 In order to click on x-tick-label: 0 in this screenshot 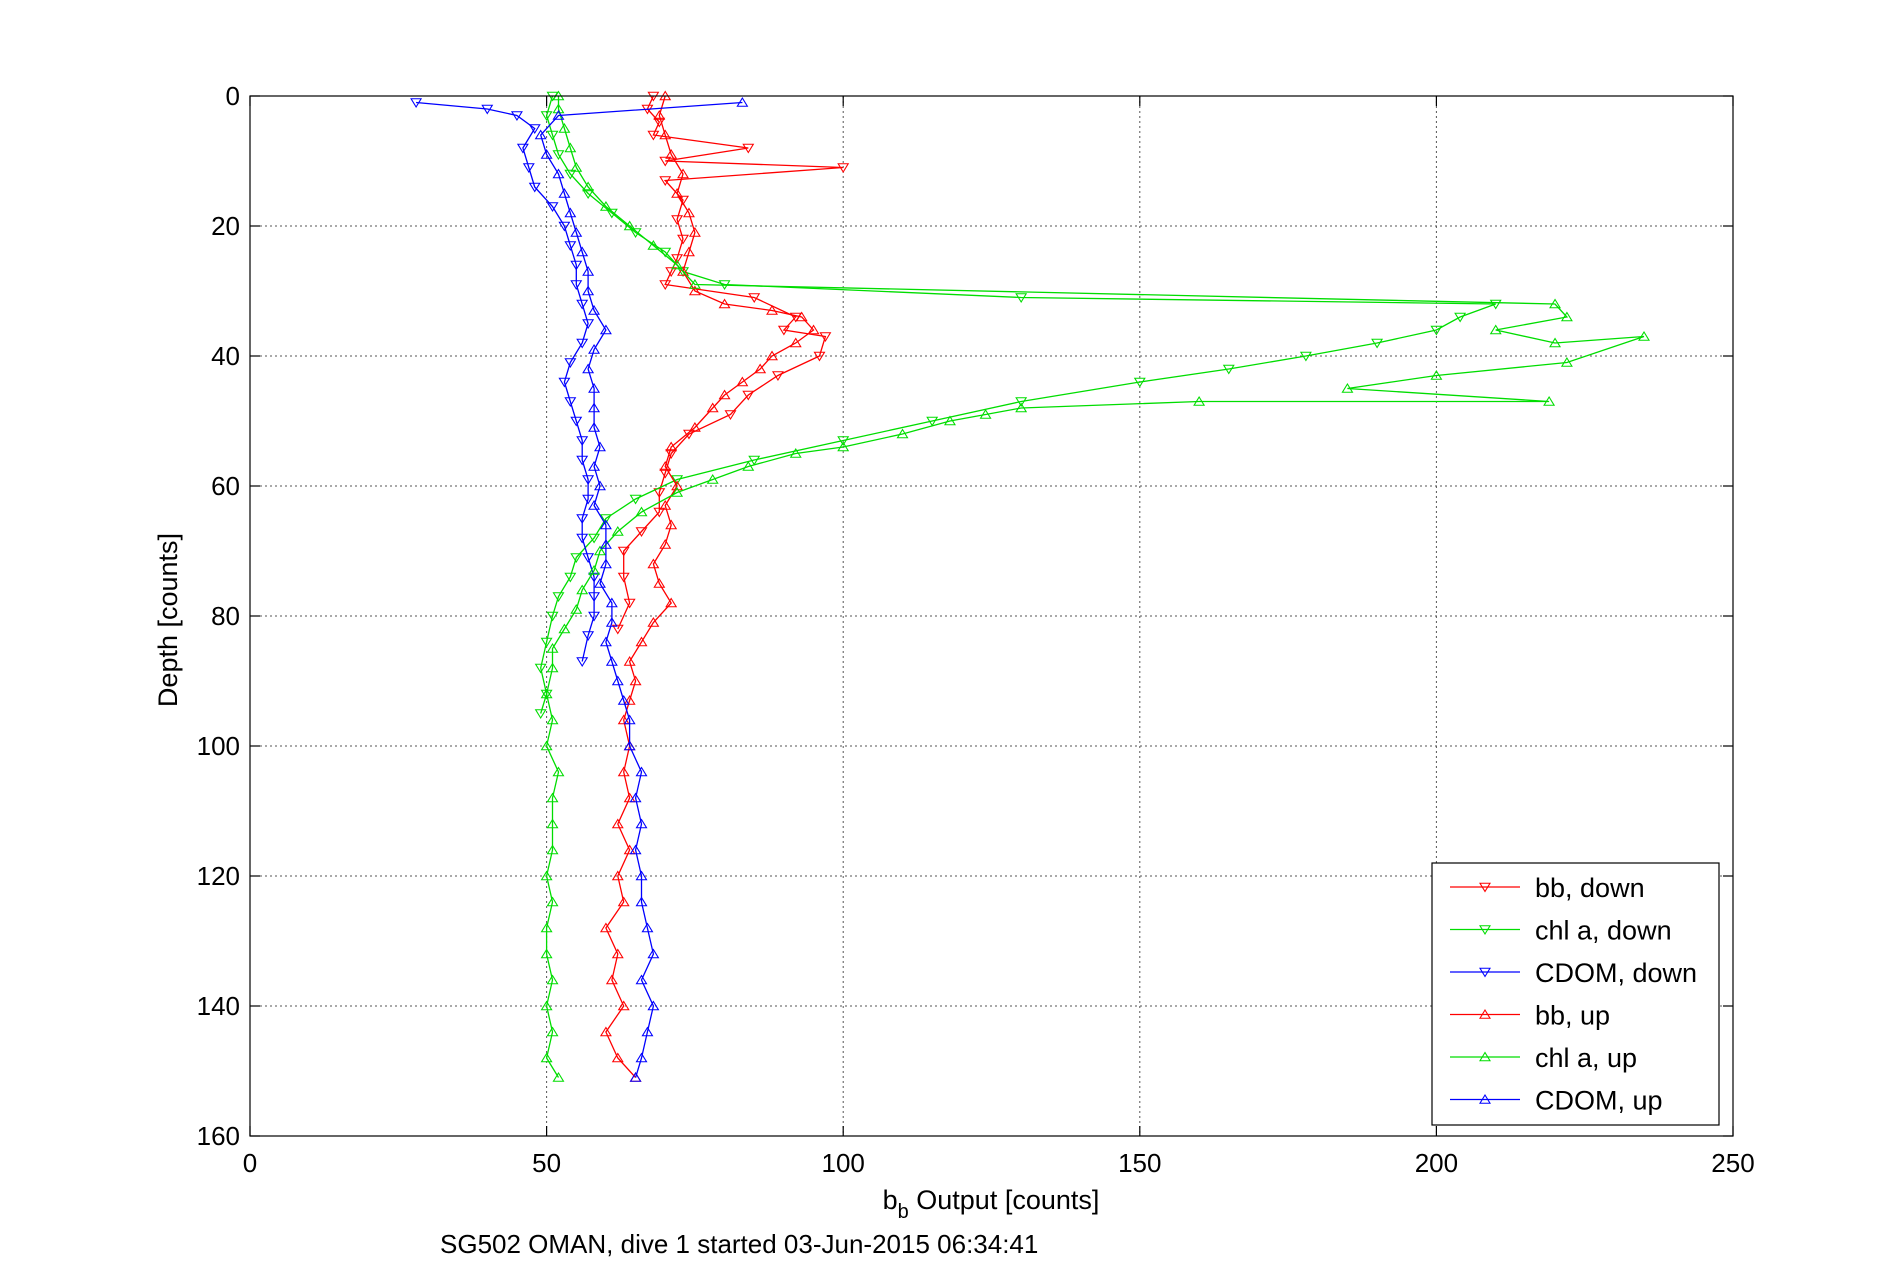, I will do `click(250, 1163)`.